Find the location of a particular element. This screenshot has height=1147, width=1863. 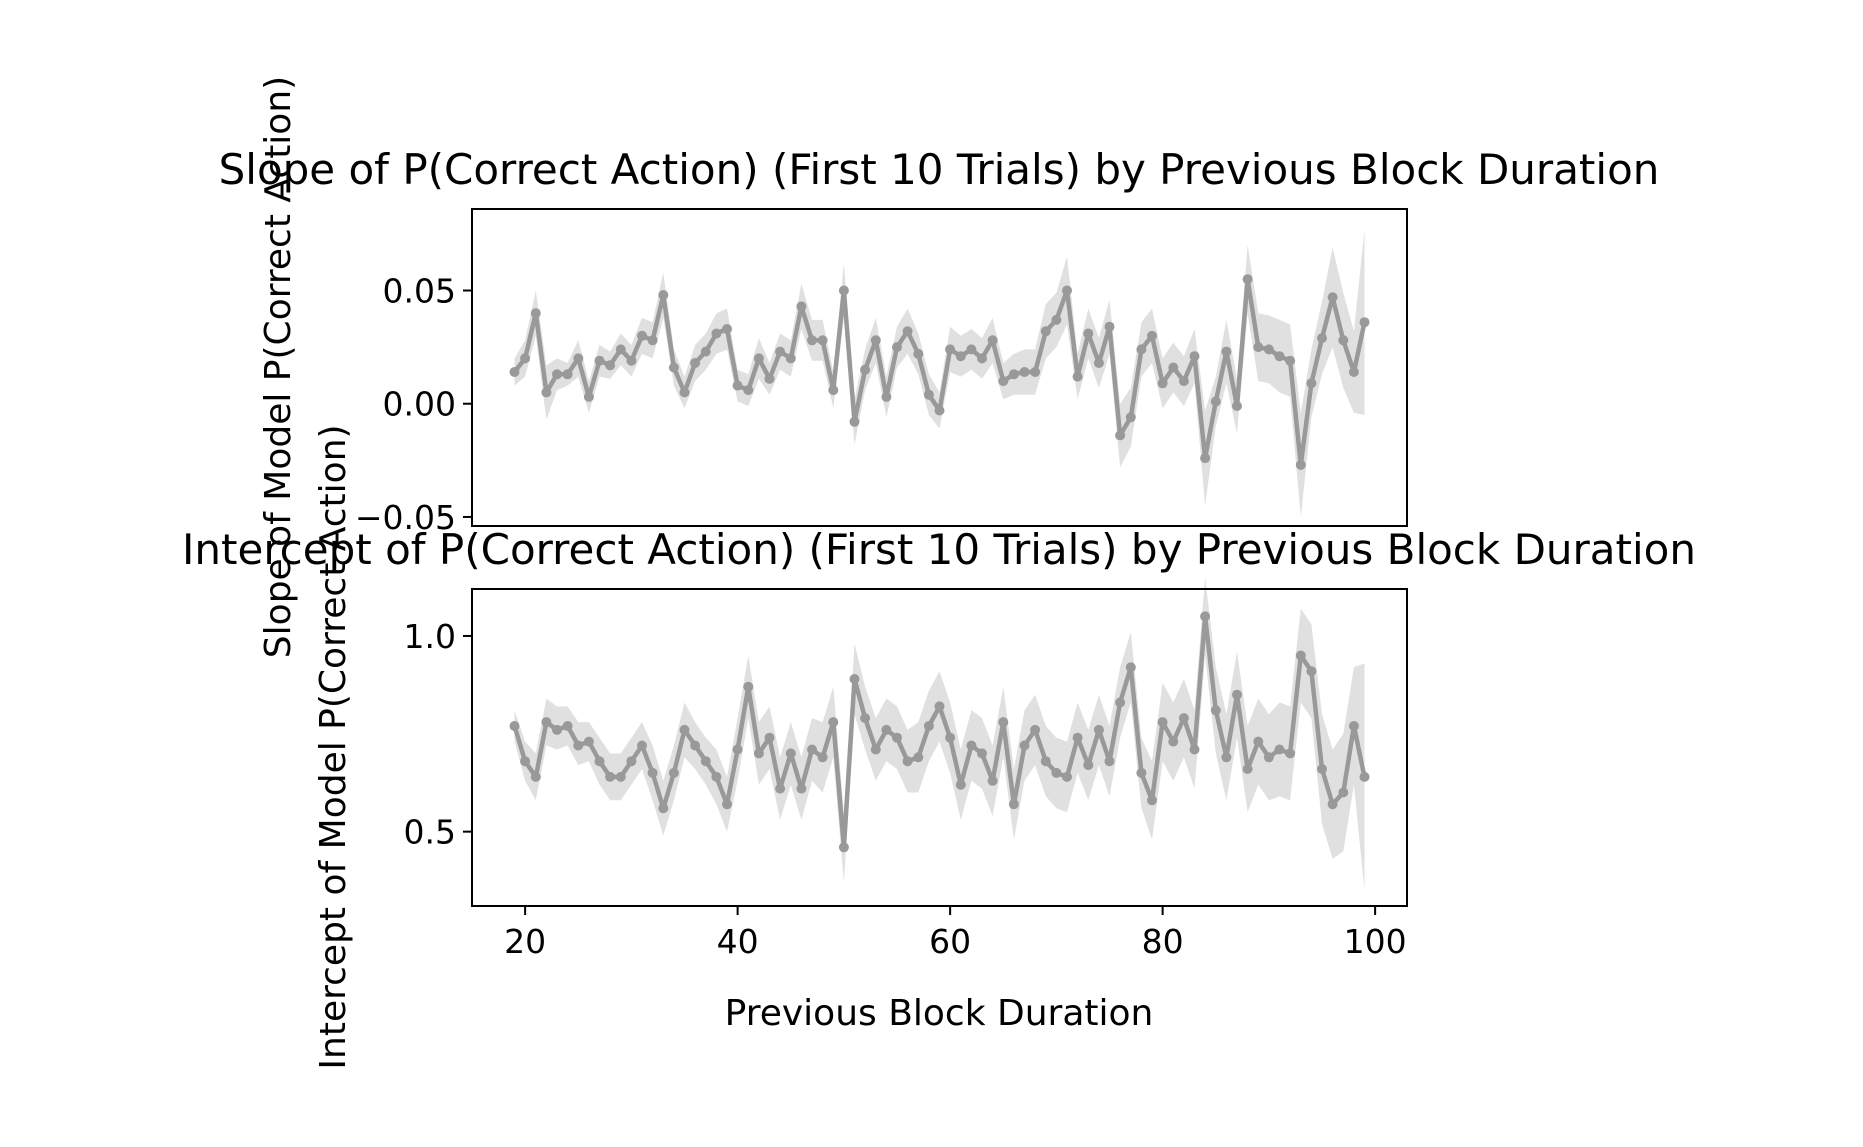

intercept-y-tick-label: 1.0 is located at coordinates (430, 636).